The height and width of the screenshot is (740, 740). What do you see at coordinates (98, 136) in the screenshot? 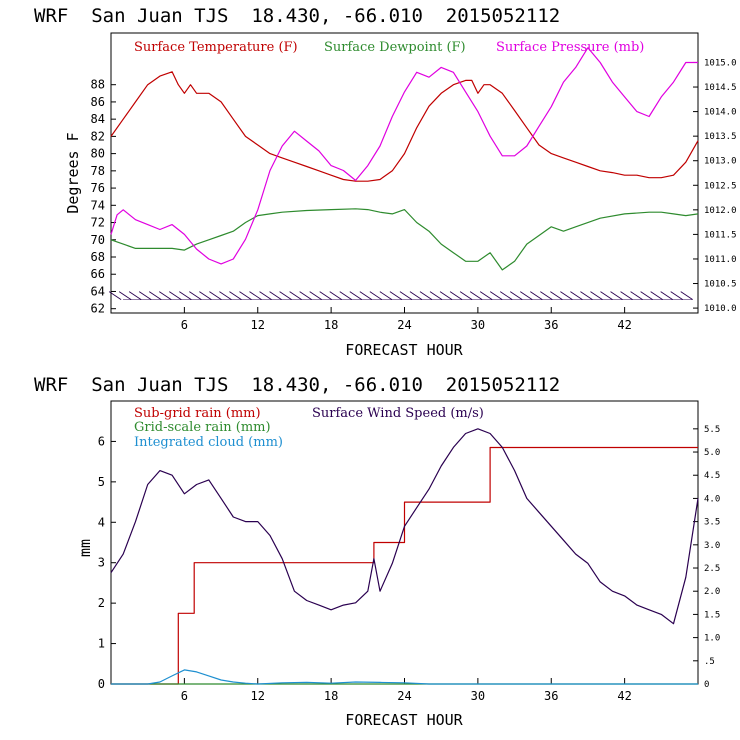
I see `top-y-tick-label: 82` at bounding box center [98, 136].